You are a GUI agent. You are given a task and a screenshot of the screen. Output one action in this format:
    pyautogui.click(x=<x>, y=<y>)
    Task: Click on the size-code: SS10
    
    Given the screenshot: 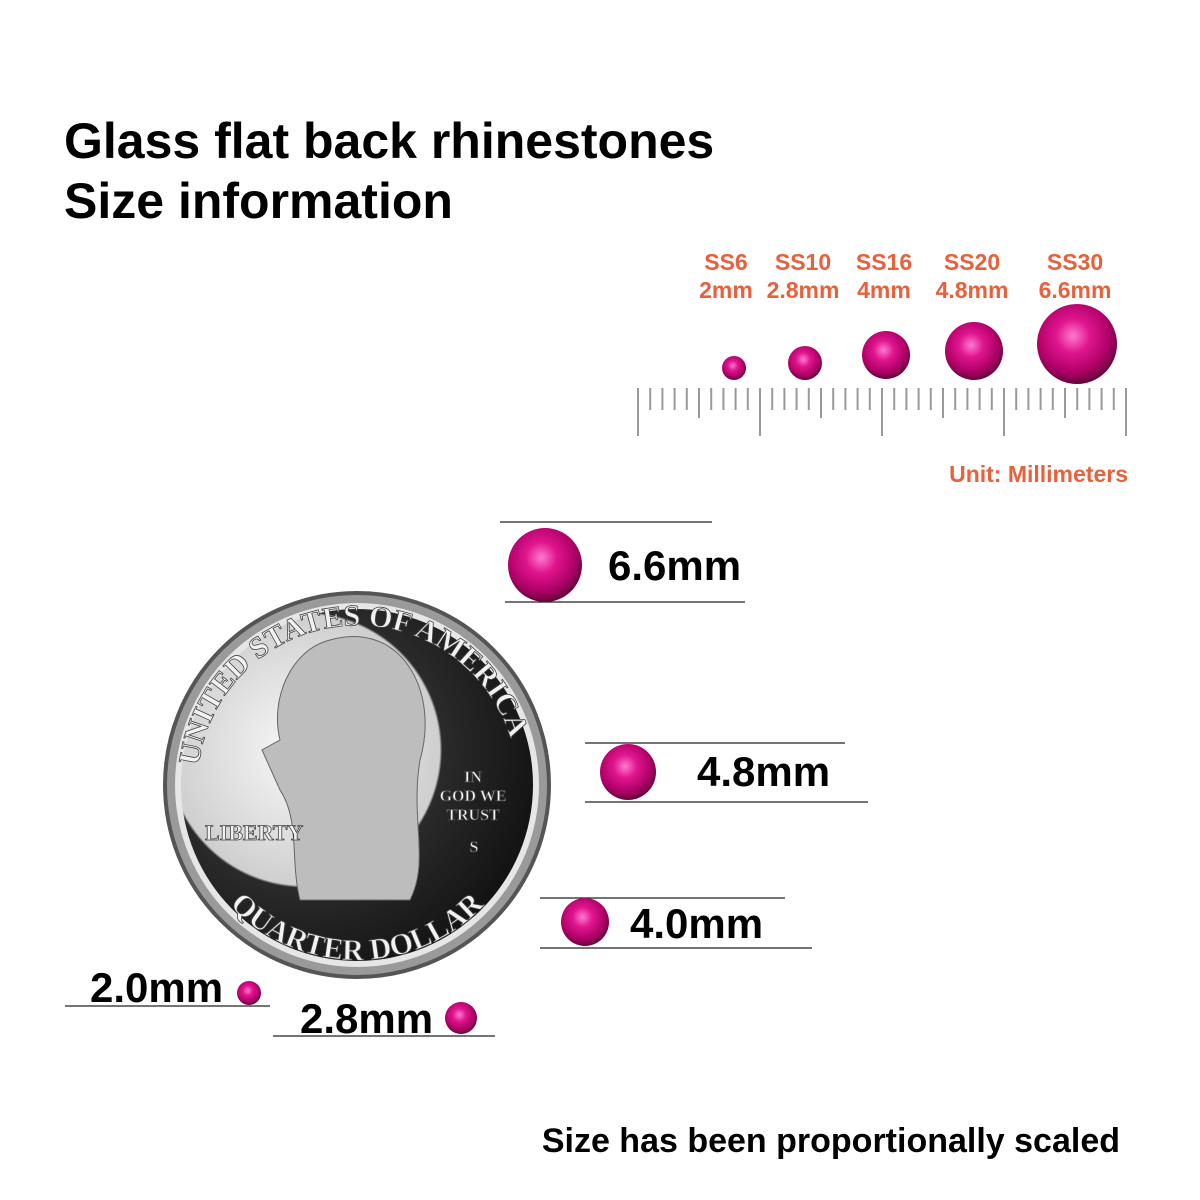 What is the action you would take?
    pyautogui.click(x=803, y=262)
    